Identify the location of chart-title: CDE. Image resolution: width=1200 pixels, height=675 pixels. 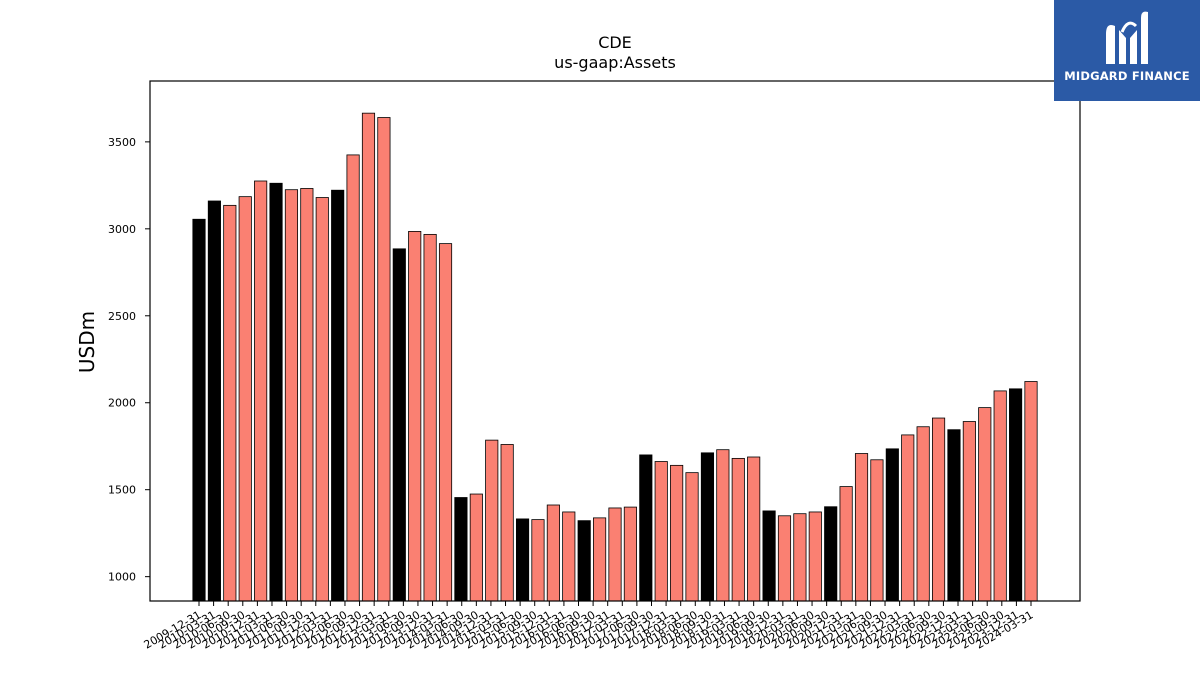
(615, 42).